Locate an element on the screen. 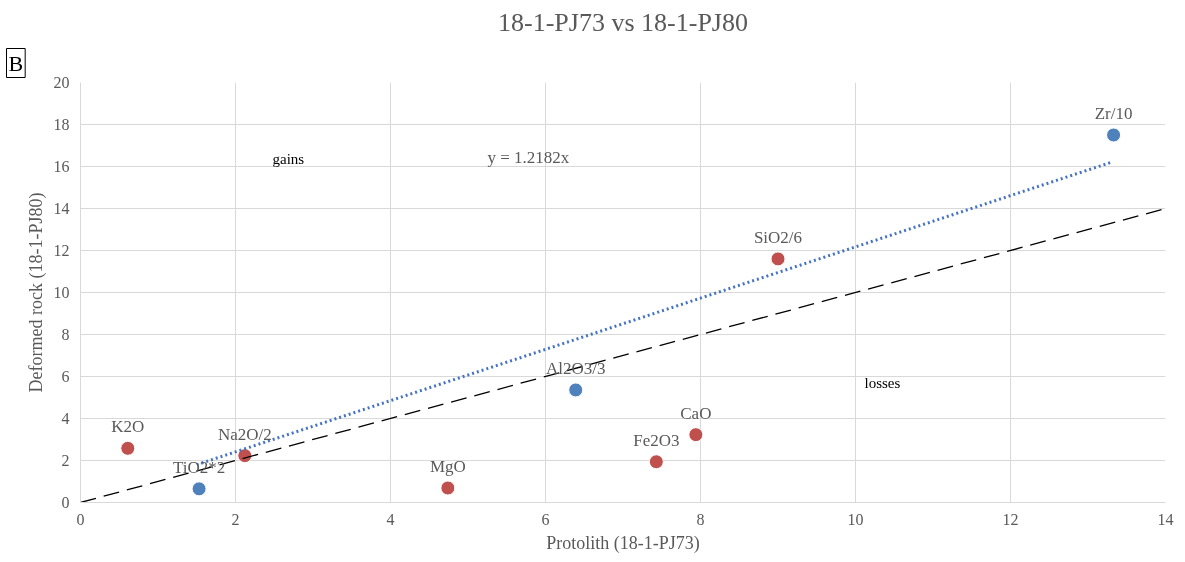 This screenshot has width=1185, height=562. x-tick-label: 6 is located at coordinates (545, 519).